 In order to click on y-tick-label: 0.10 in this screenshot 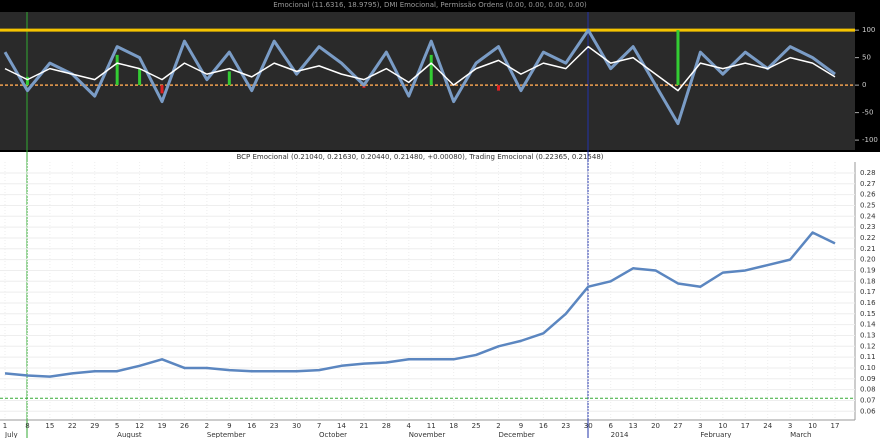, I will do `click(868, 368)`.